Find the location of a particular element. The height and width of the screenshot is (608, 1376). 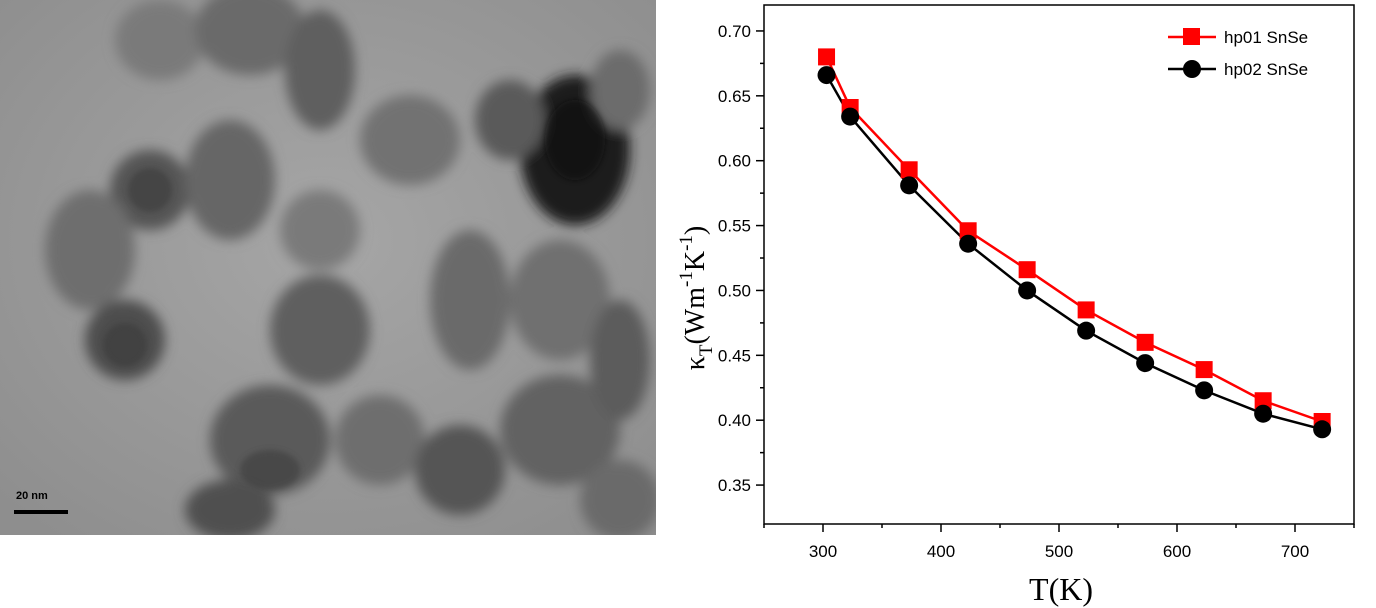

y-axis-title-close: ) is located at coordinates (695, 230).